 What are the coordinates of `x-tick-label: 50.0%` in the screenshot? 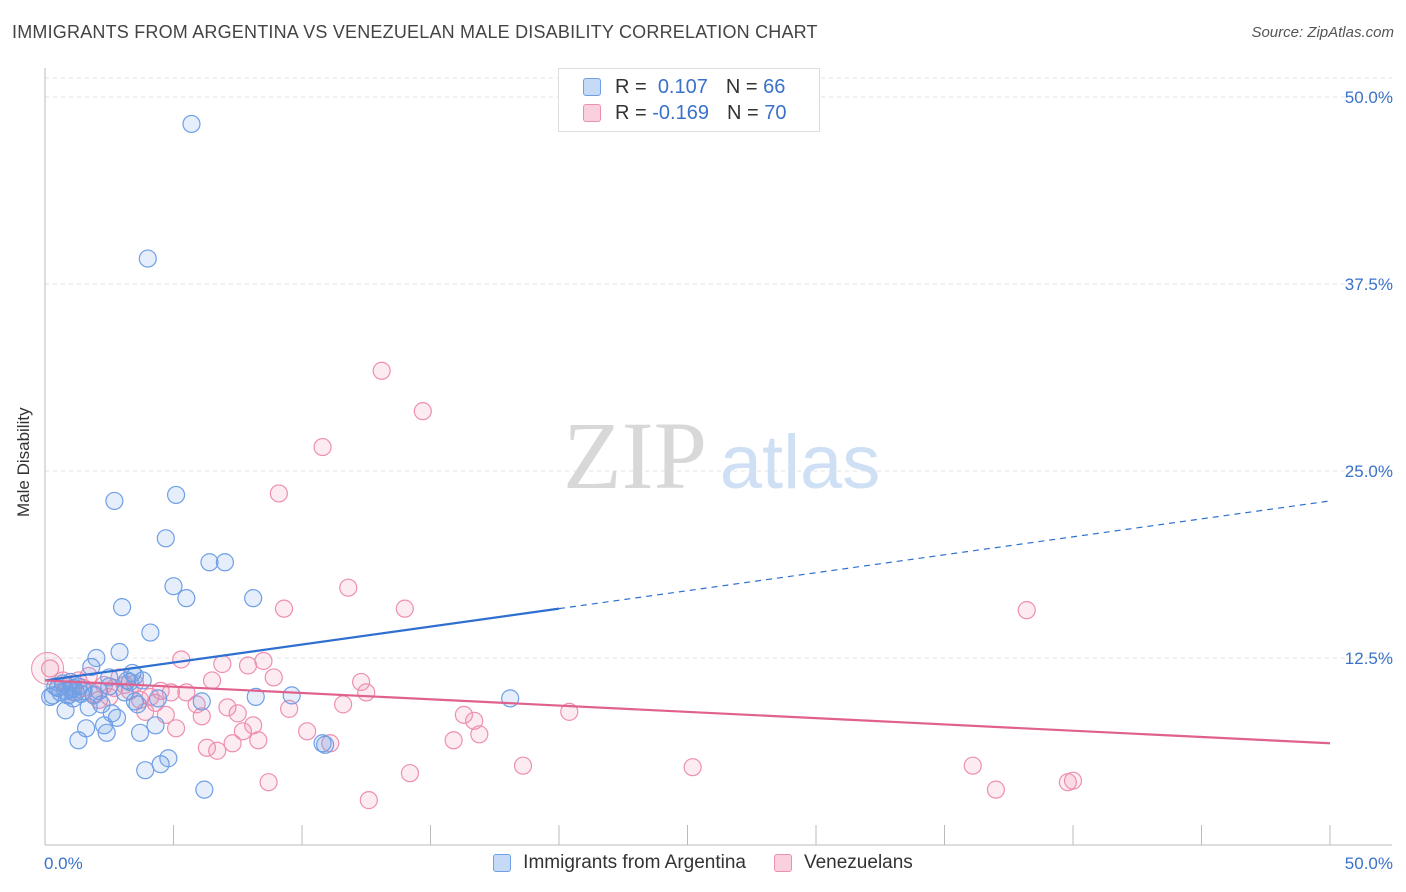 It's located at (1369, 863).